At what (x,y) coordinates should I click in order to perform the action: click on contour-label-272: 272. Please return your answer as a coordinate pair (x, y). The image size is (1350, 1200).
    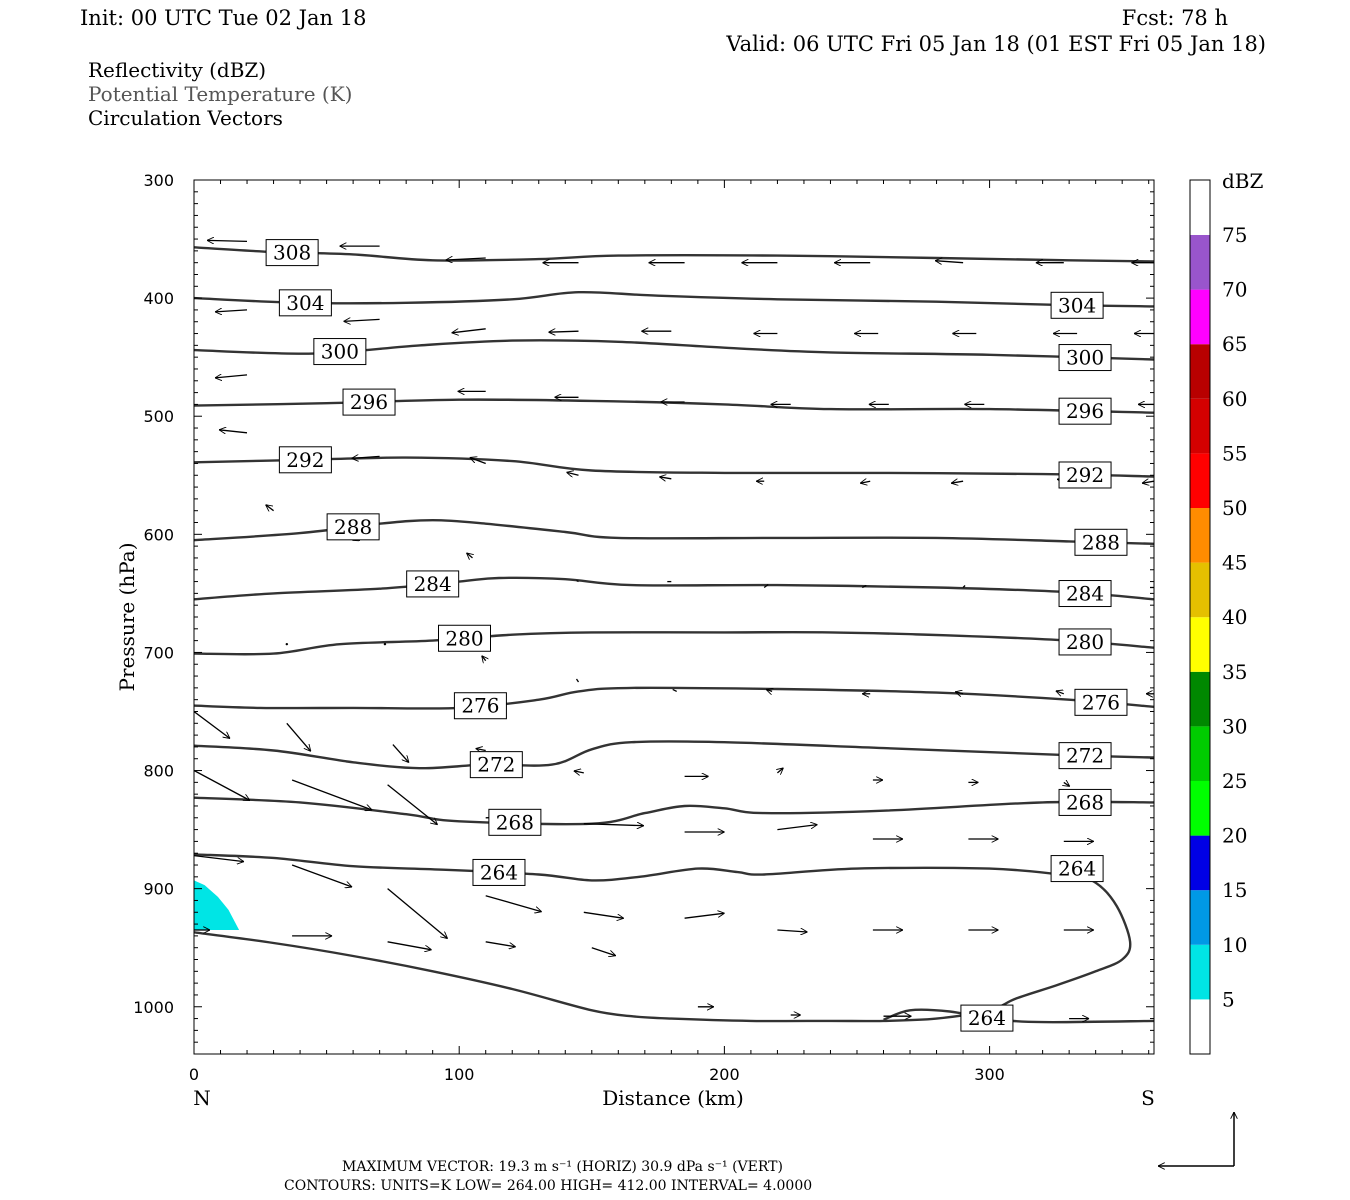
    Looking at the image, I should click on (496, 765).